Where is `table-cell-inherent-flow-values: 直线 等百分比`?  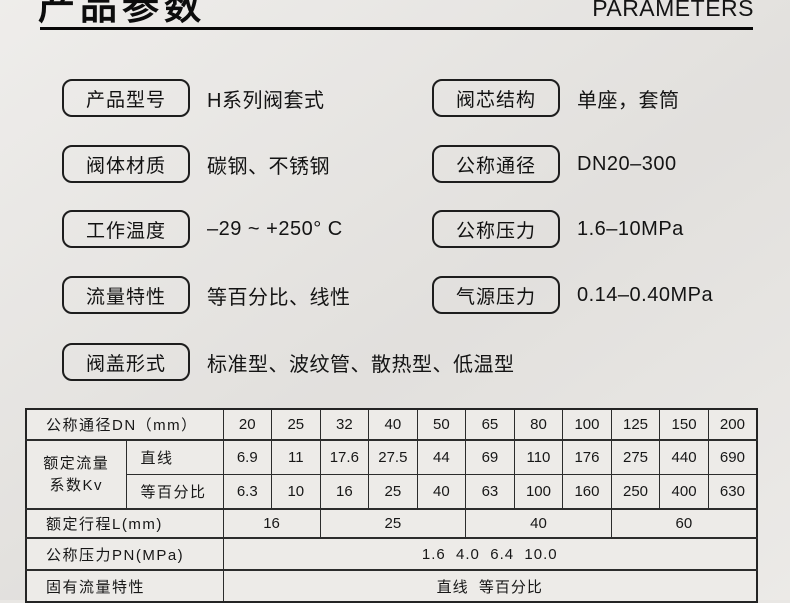 table-cell-inherent-flow-values: 直线 等百分比 is located at coordinates (490, 586).